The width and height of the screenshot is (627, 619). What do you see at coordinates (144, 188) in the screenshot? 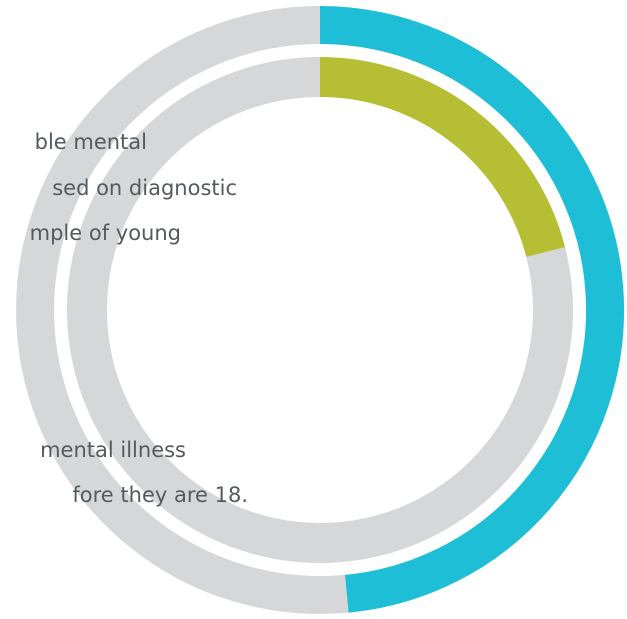
I see `caption-line: sed on diagnostic` at bounding box center [144, 188].